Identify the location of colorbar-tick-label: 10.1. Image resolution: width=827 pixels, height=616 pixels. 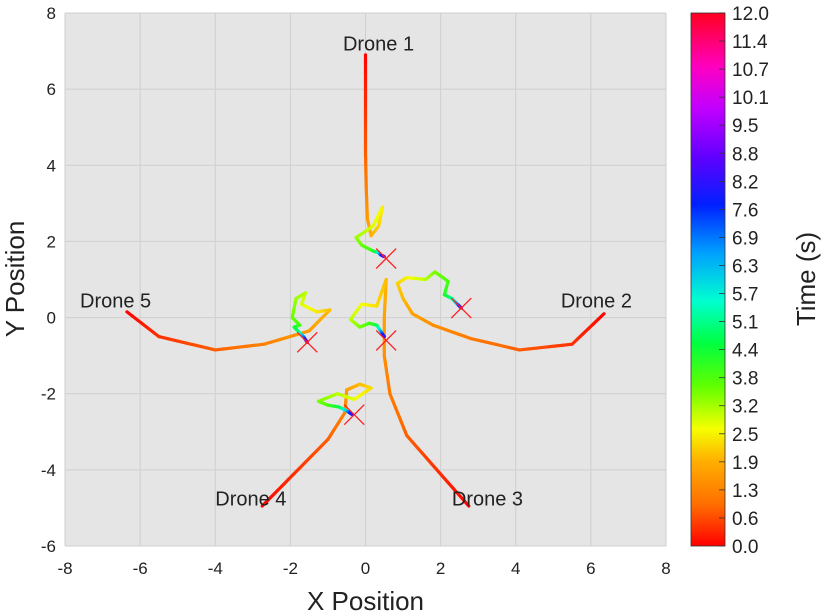
(750, 98).